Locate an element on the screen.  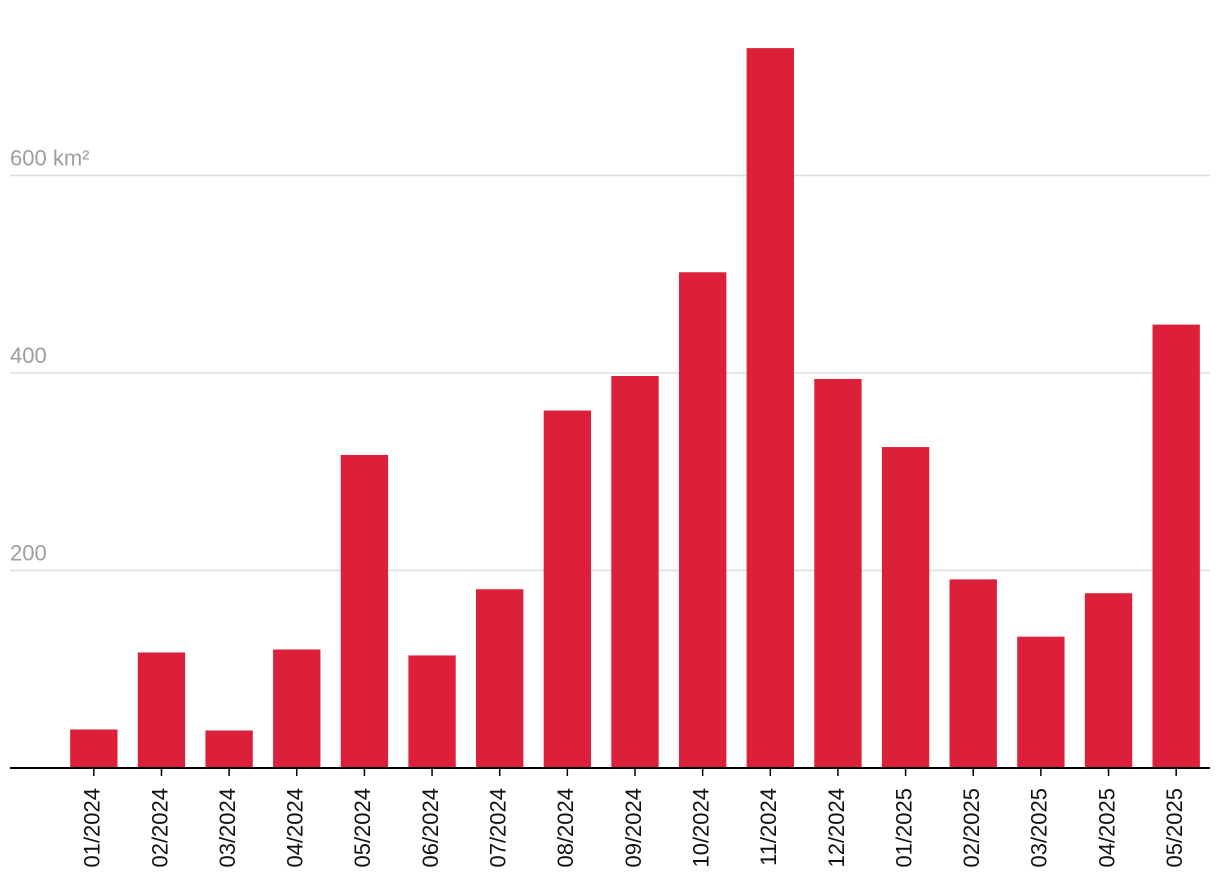
y-tick-label: 200 is located at coordinates (28, 553).